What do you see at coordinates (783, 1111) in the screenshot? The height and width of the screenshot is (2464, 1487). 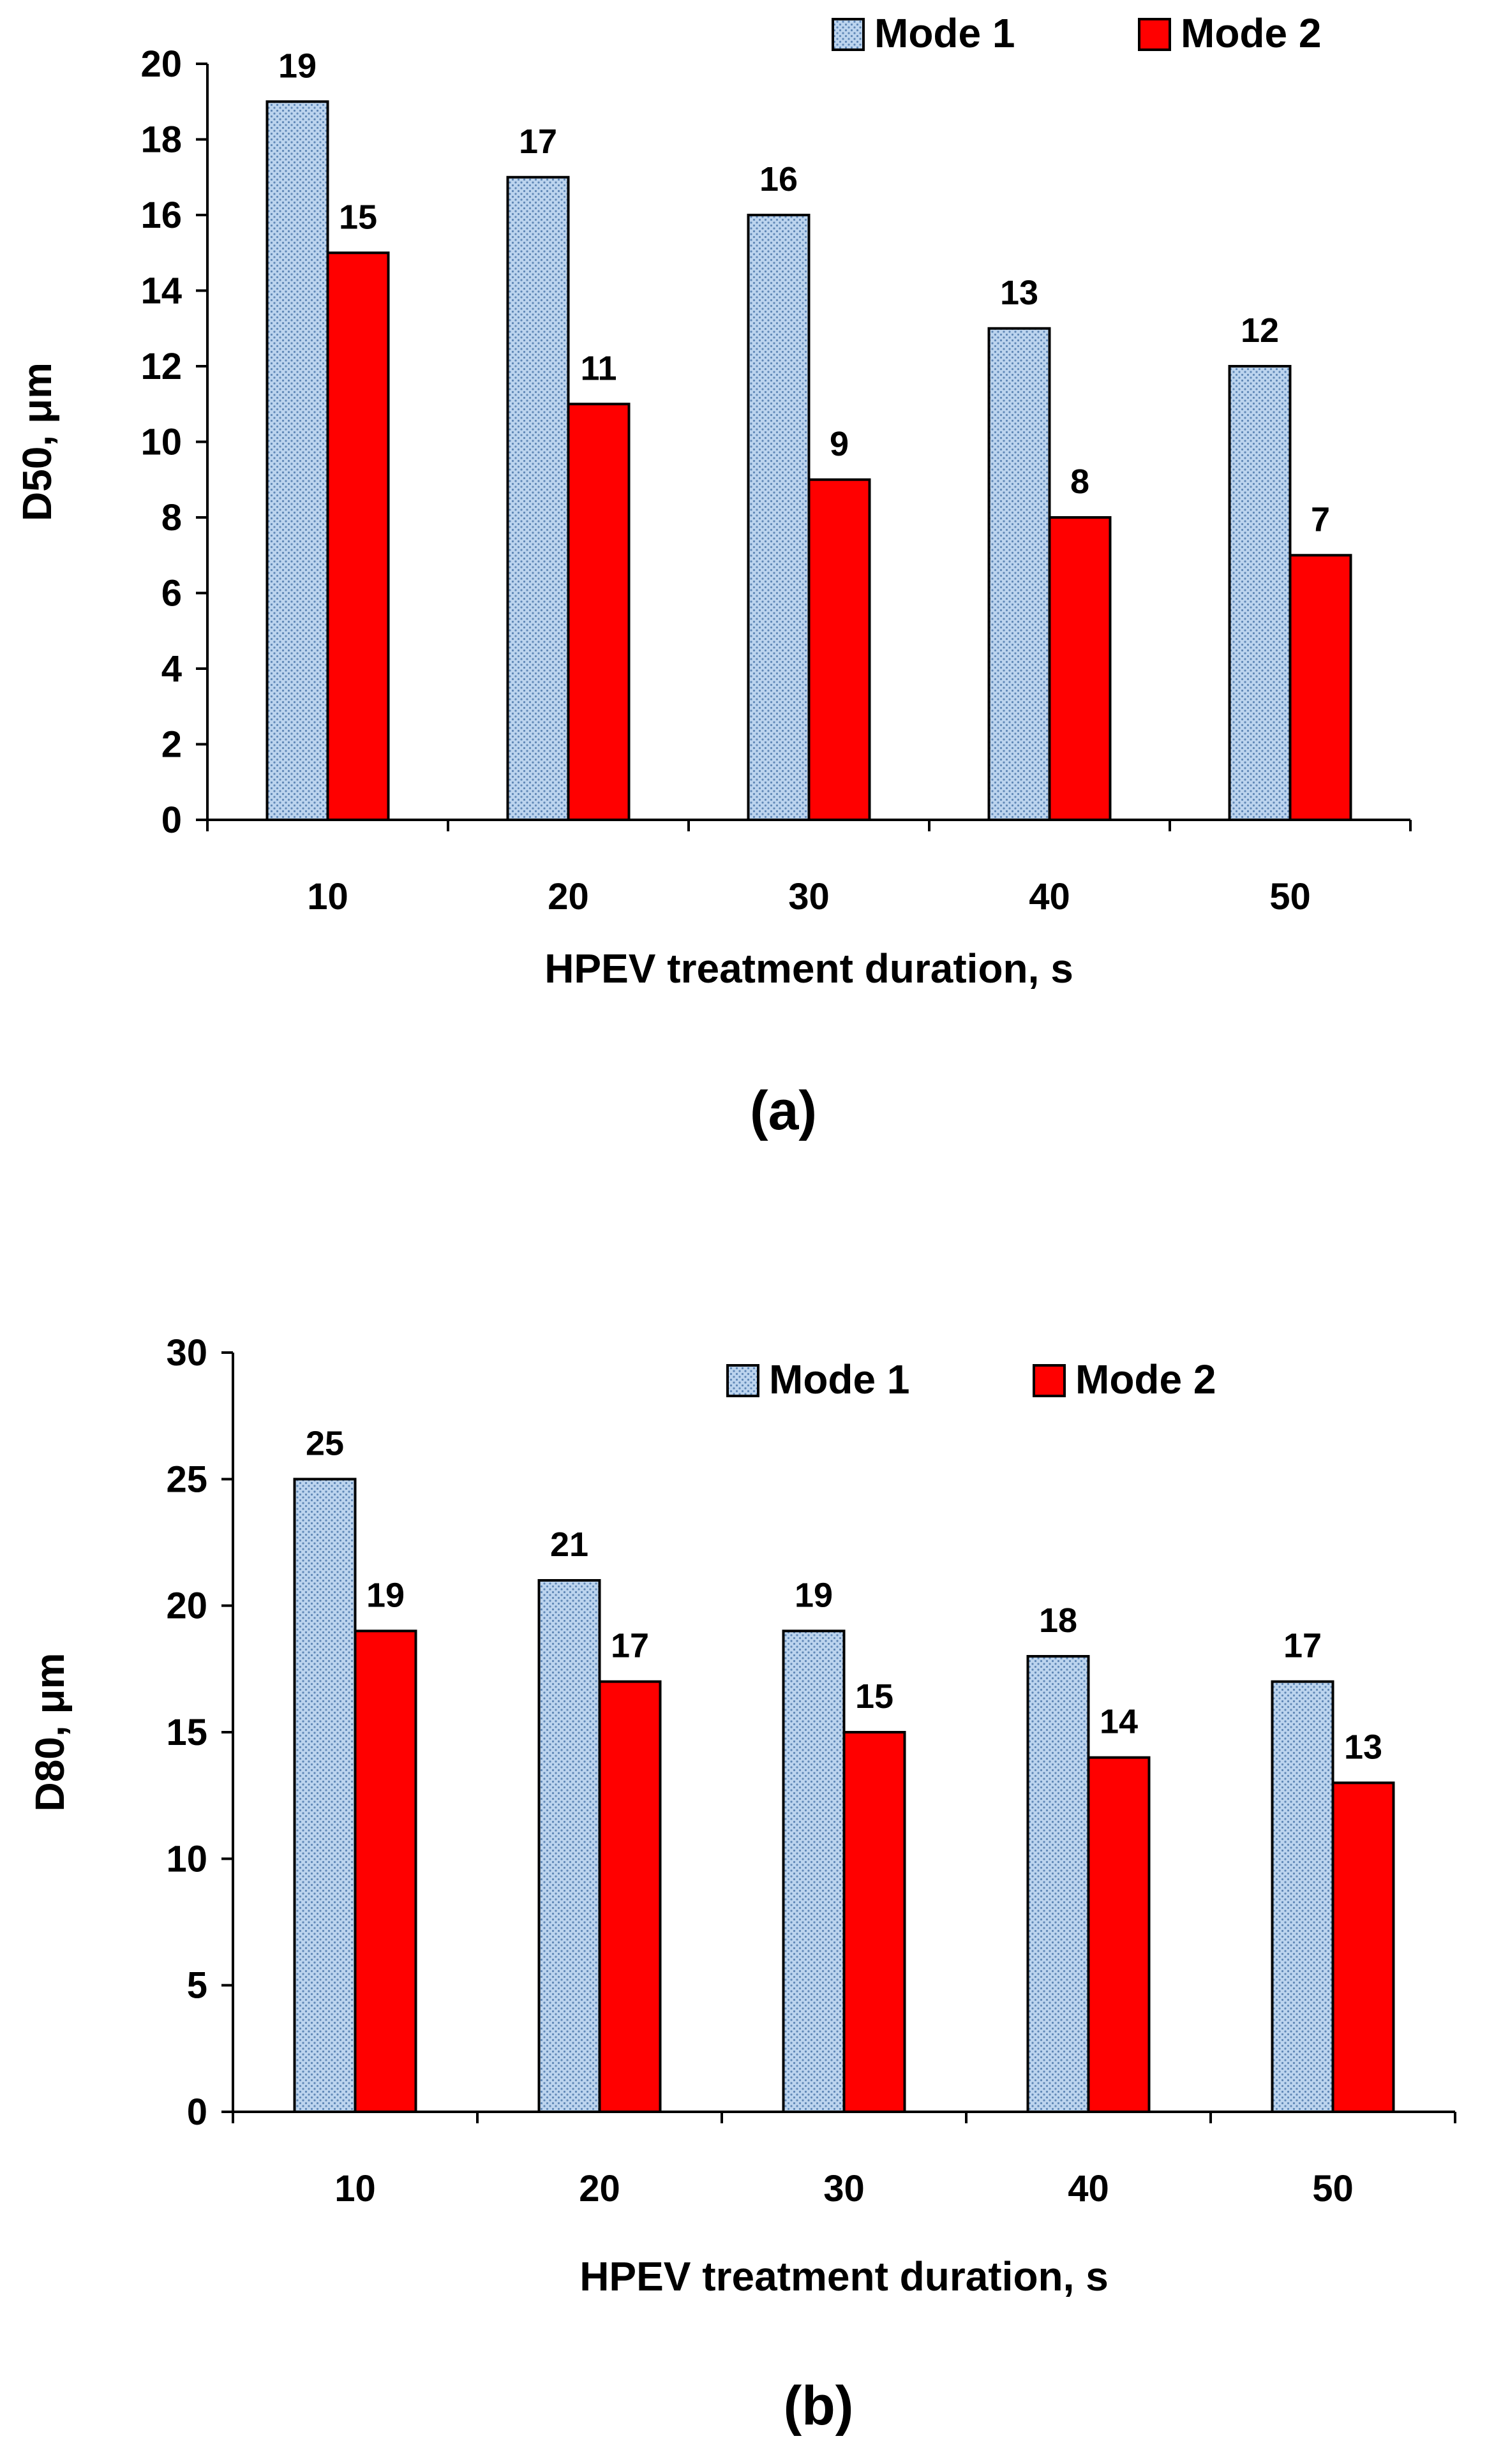 I see `chart-a-panel-label: (a)` at bounding box center [783, 1111].